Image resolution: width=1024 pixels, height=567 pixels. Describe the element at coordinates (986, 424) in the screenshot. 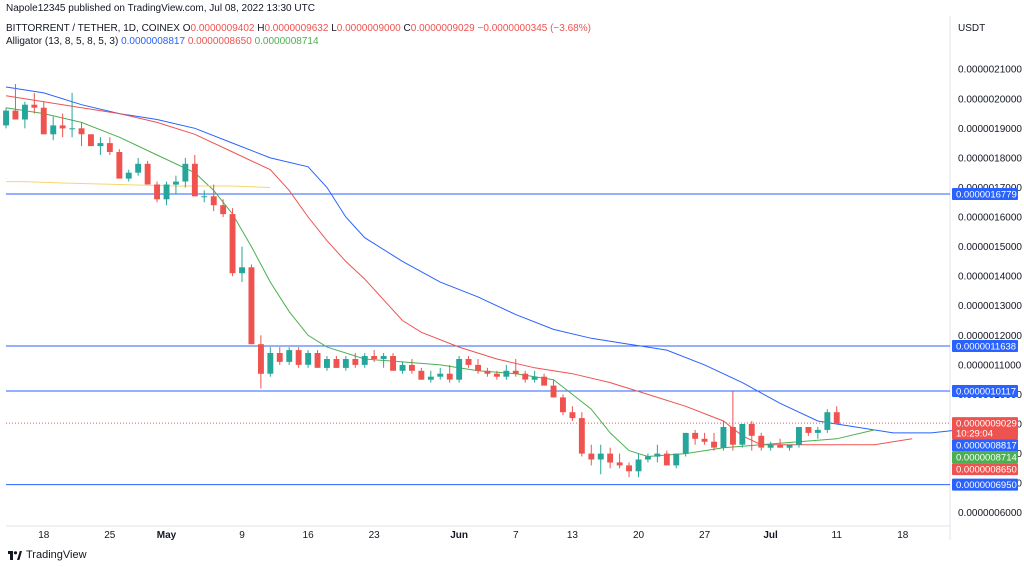

I see `price-tag-label: 0.0000009029` at that location.